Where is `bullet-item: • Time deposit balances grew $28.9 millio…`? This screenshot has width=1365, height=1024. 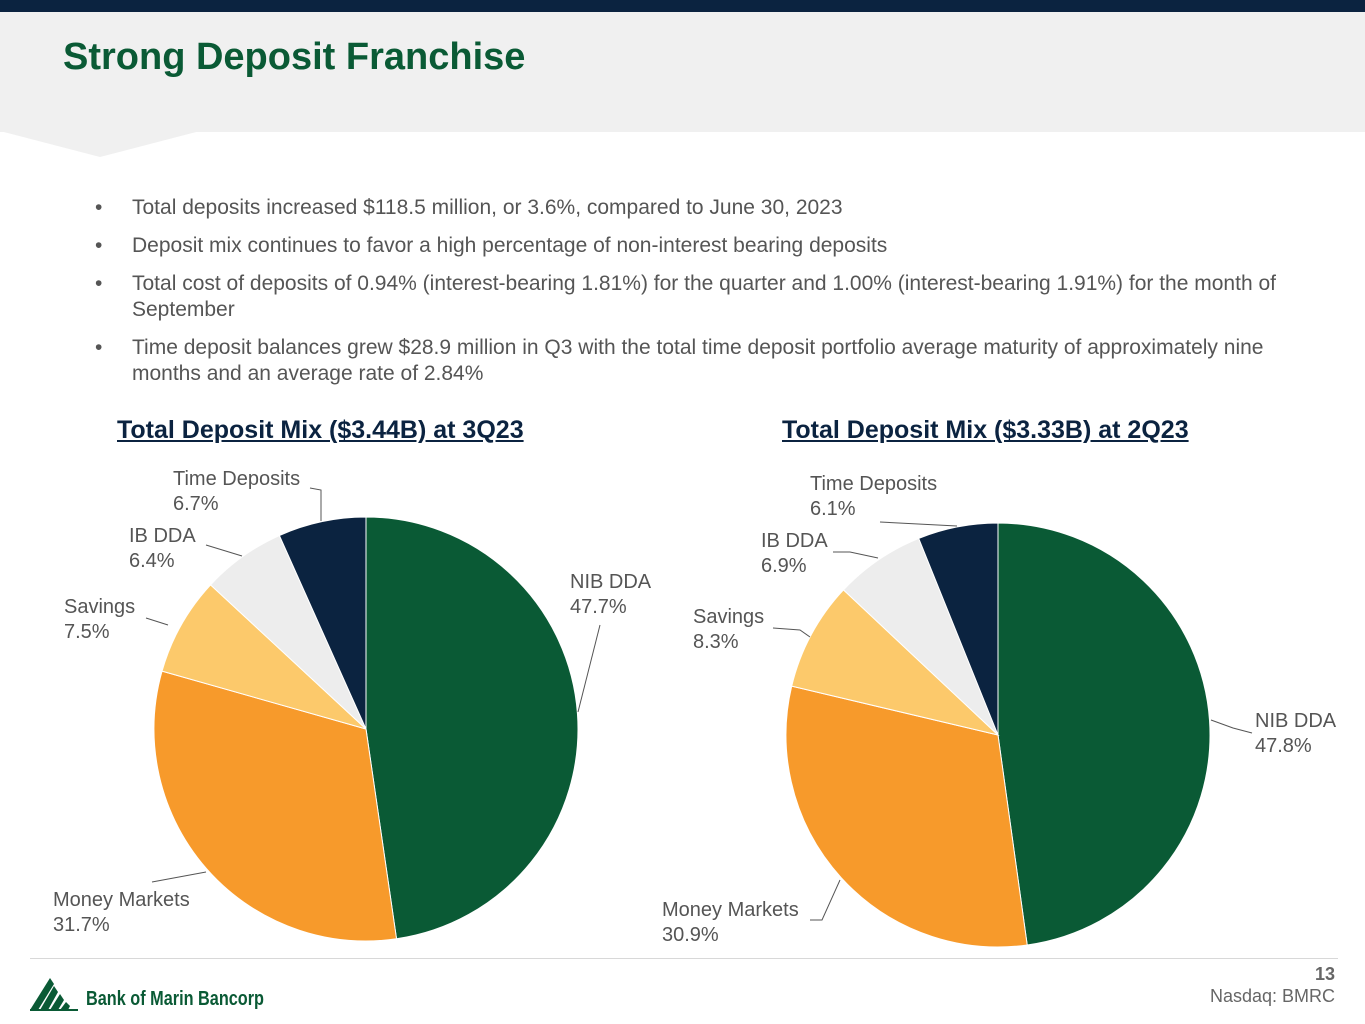 bullet-item: • Time deposit balances grew $28.9 millio… is located at coordinates (710, 361).